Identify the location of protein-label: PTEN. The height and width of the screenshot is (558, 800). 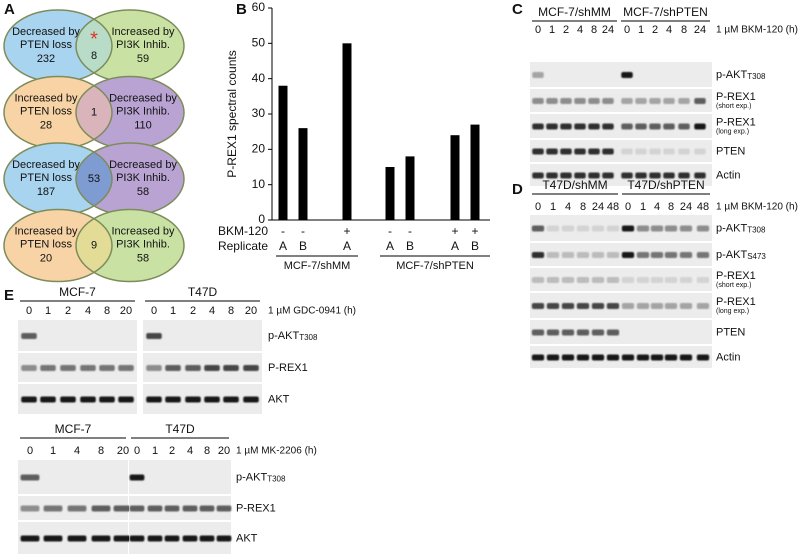
(730, 151).